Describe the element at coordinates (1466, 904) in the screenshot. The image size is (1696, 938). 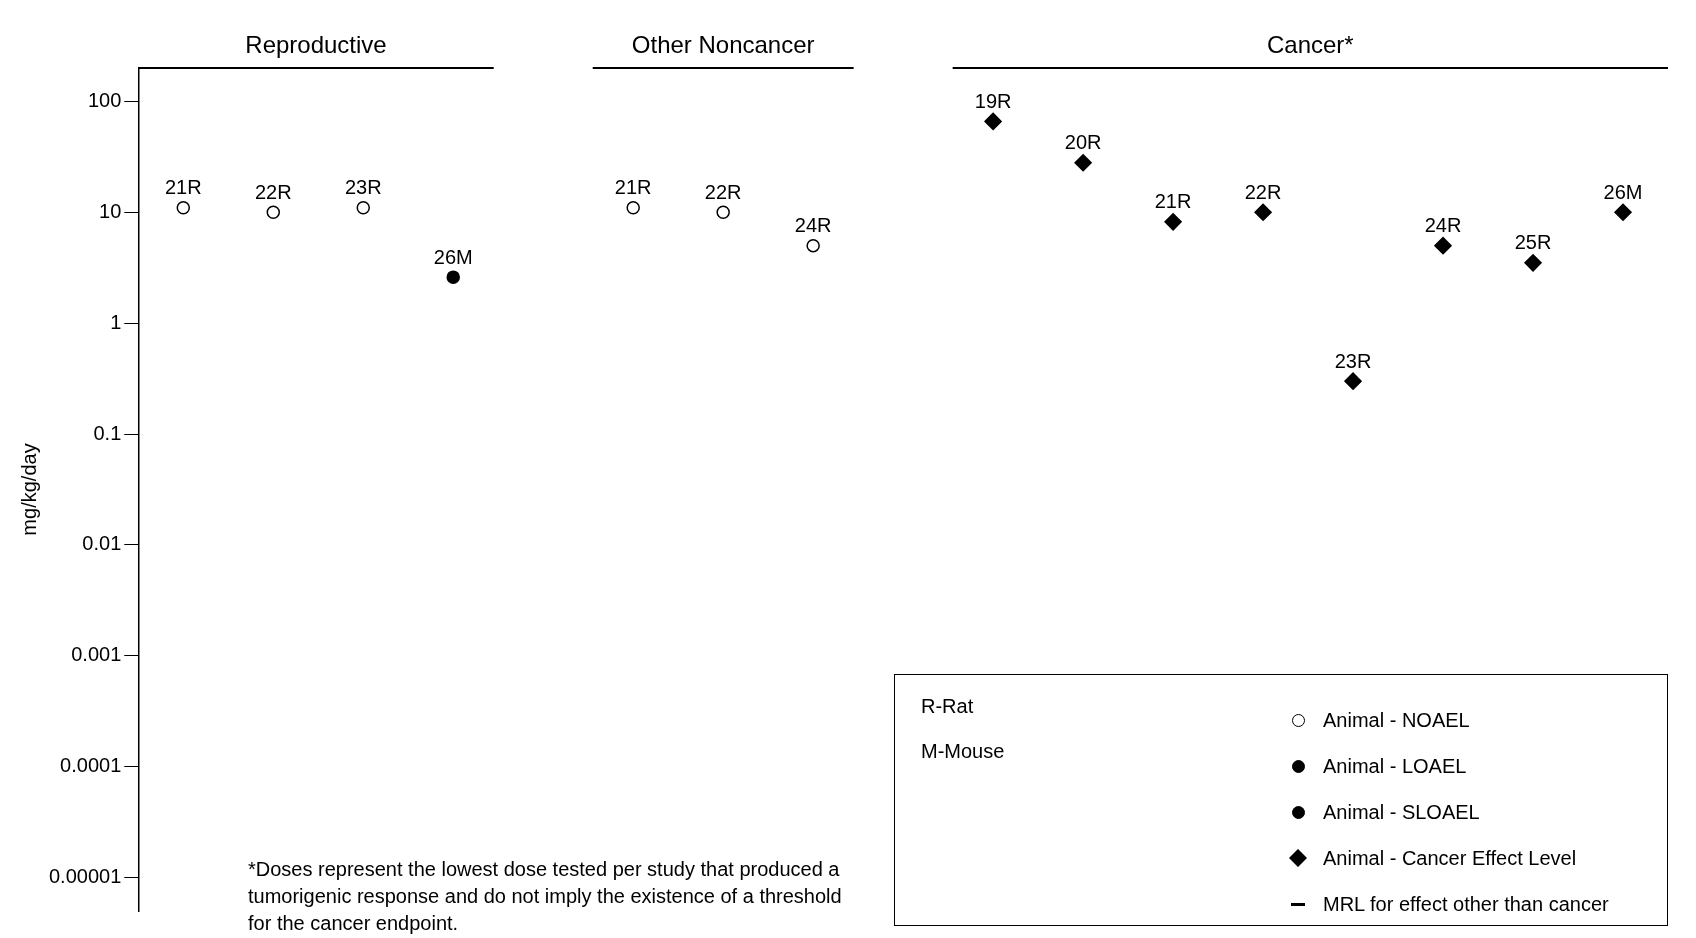
I see `legend-label: MRL for effect other than cancer` at that location.